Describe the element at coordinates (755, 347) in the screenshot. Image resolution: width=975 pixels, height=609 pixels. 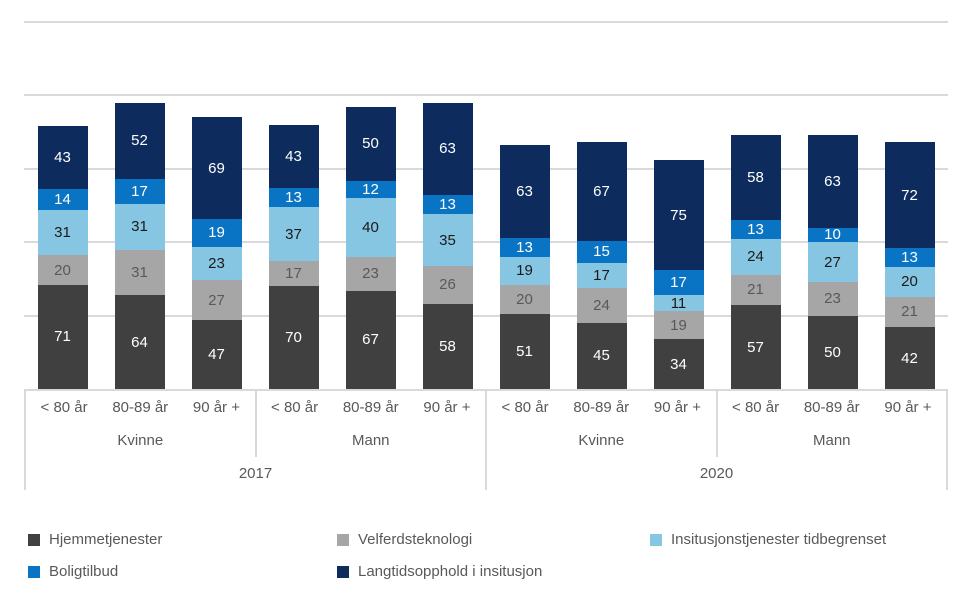
I see `bar-value-label: 57` at that location.